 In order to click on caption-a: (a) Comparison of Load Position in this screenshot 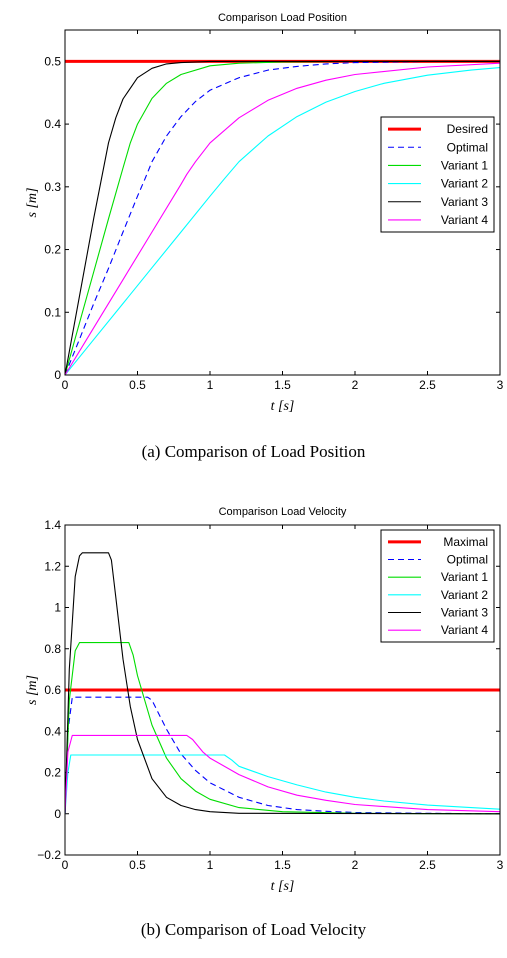, I will do `click(253, 451)`.